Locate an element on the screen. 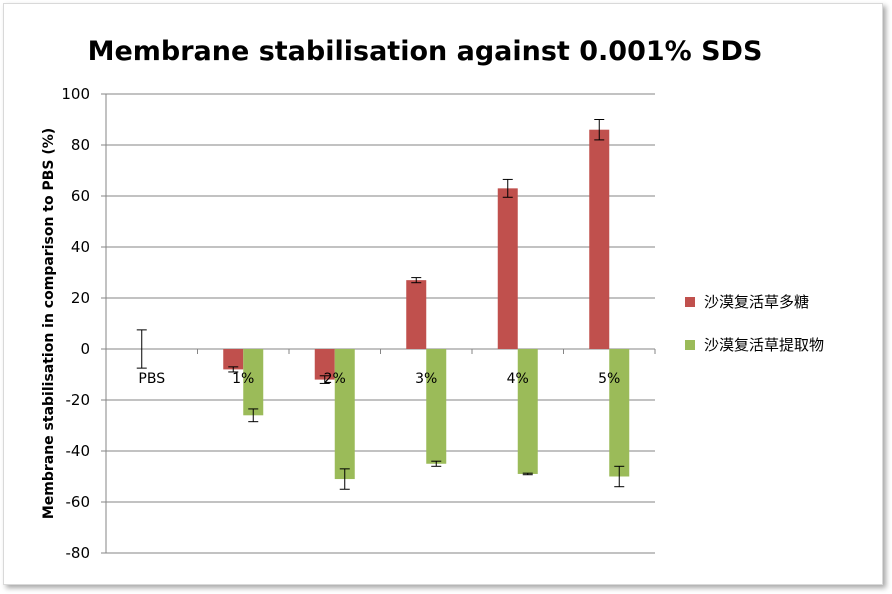  y-tick-label: -20 is located at coordinates (78, 400).